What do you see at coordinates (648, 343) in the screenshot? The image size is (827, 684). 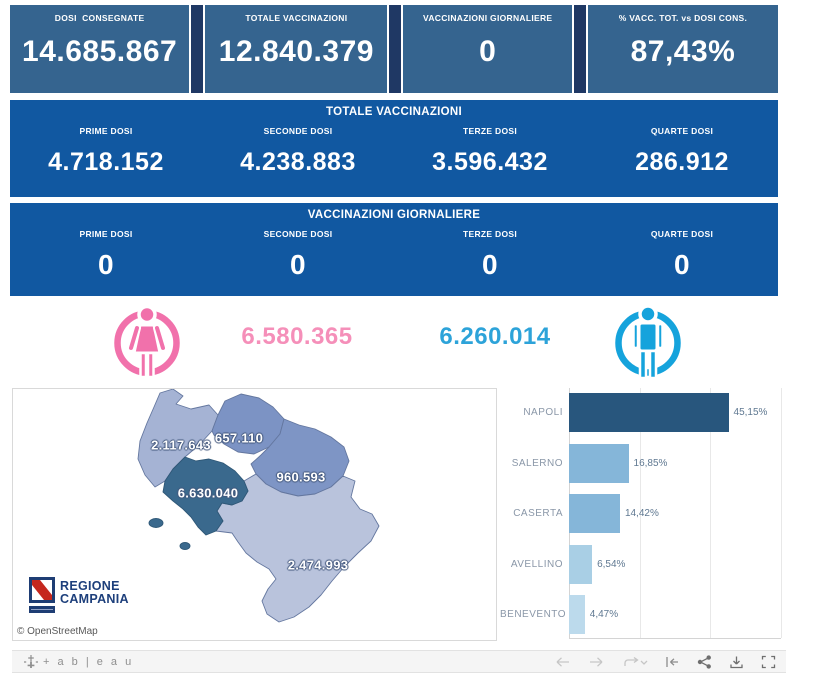 I see `male-icon` at bounding box center [648, 343].